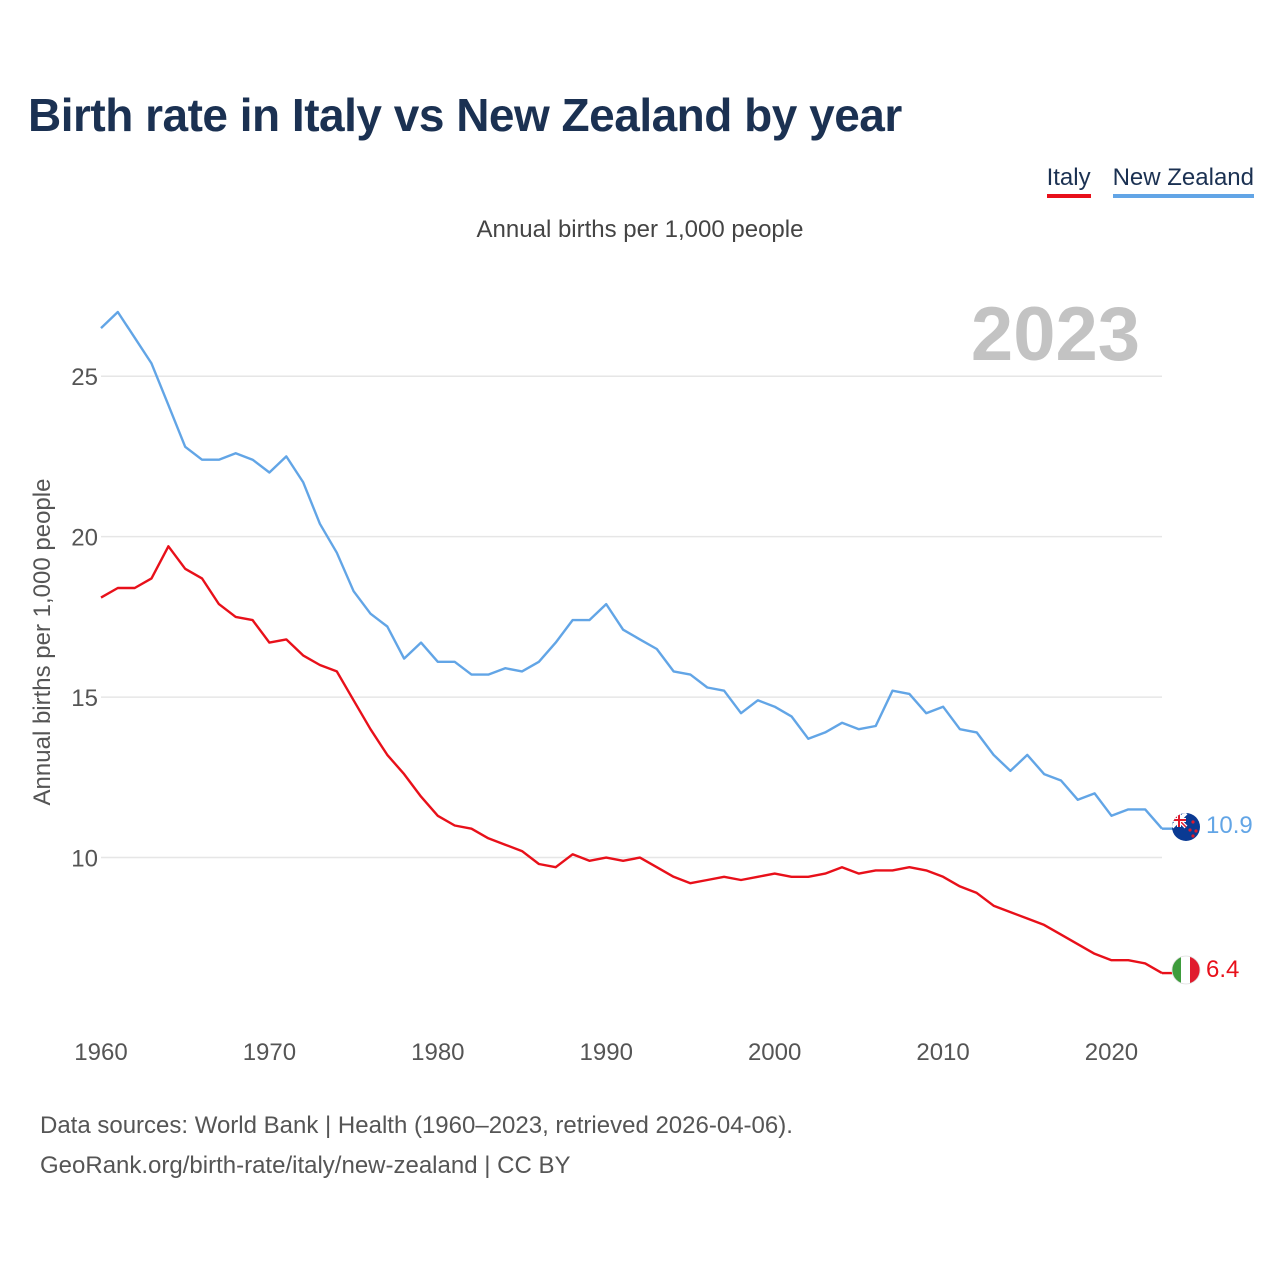 This screenshot has width=1280, height=1280. I want to click on new-zealand-flag-icon, so click(1186, 827).